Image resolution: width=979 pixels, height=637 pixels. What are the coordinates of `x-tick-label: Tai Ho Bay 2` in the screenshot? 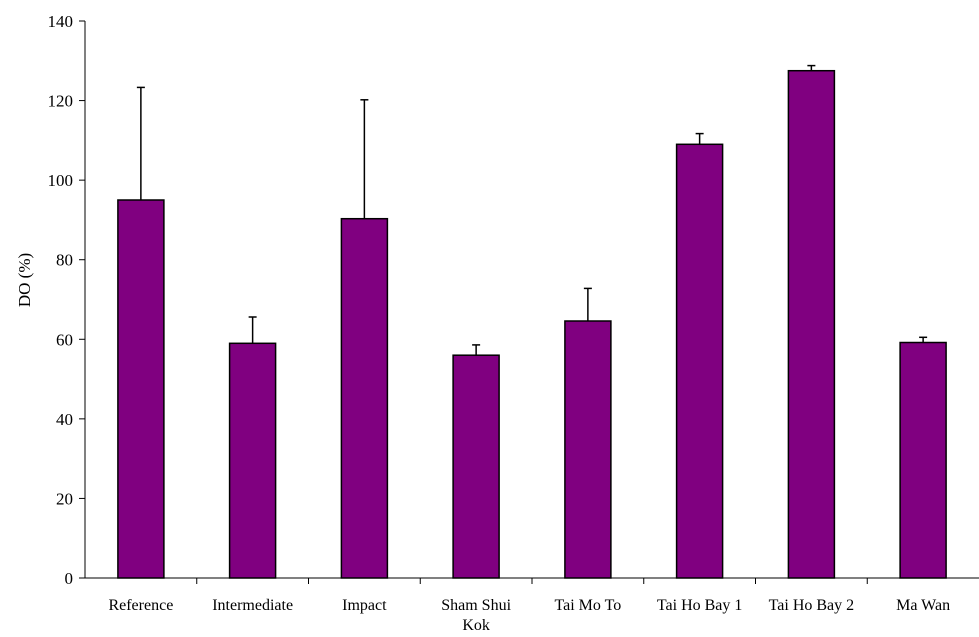 It's located at (812, 605).